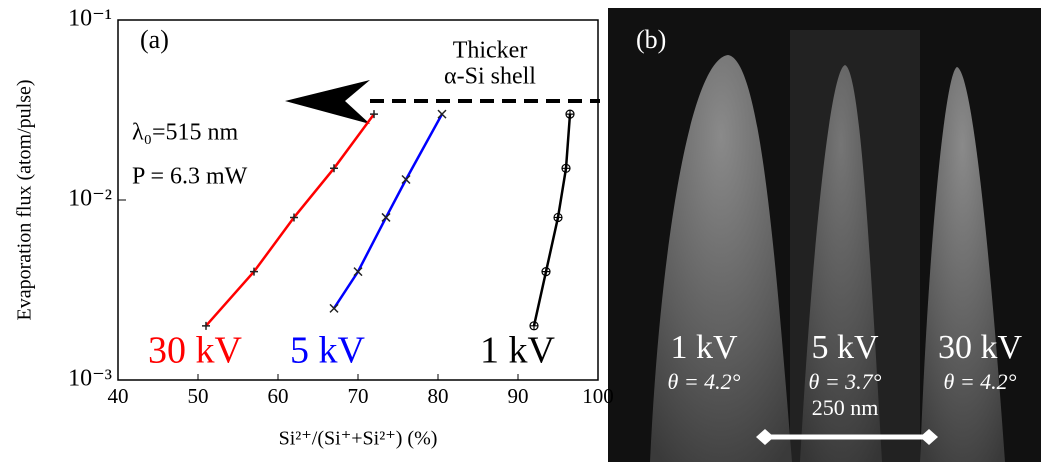 Image resolution: width=1041 pixels, height=465 pixels. Describe the element at coordinates (90, 19) in the screenshot. I see `y-tick-label: 10⁻¹` at that location.